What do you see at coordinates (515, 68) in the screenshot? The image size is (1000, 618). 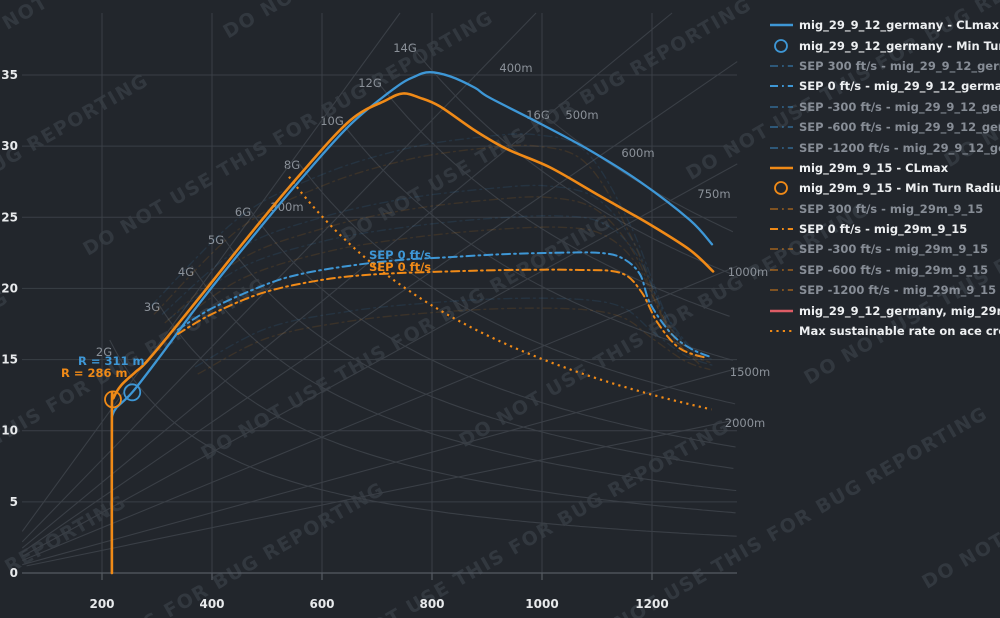 I see `turn-radius-label: 400m` at bounding box center [515, 68].